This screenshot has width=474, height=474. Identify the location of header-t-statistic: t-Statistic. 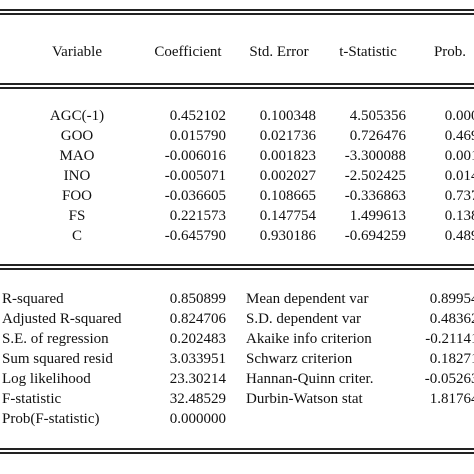
(368, 52).